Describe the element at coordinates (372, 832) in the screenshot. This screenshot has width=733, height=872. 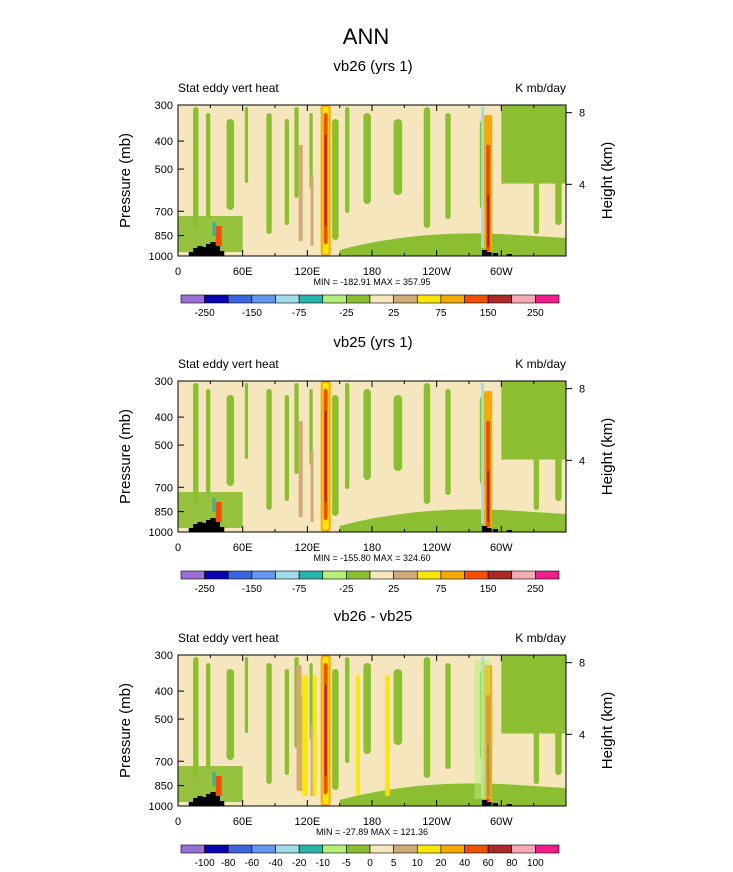
I see `min-max-stats: MIN = -27.89 MAX = 121.36` at that location.